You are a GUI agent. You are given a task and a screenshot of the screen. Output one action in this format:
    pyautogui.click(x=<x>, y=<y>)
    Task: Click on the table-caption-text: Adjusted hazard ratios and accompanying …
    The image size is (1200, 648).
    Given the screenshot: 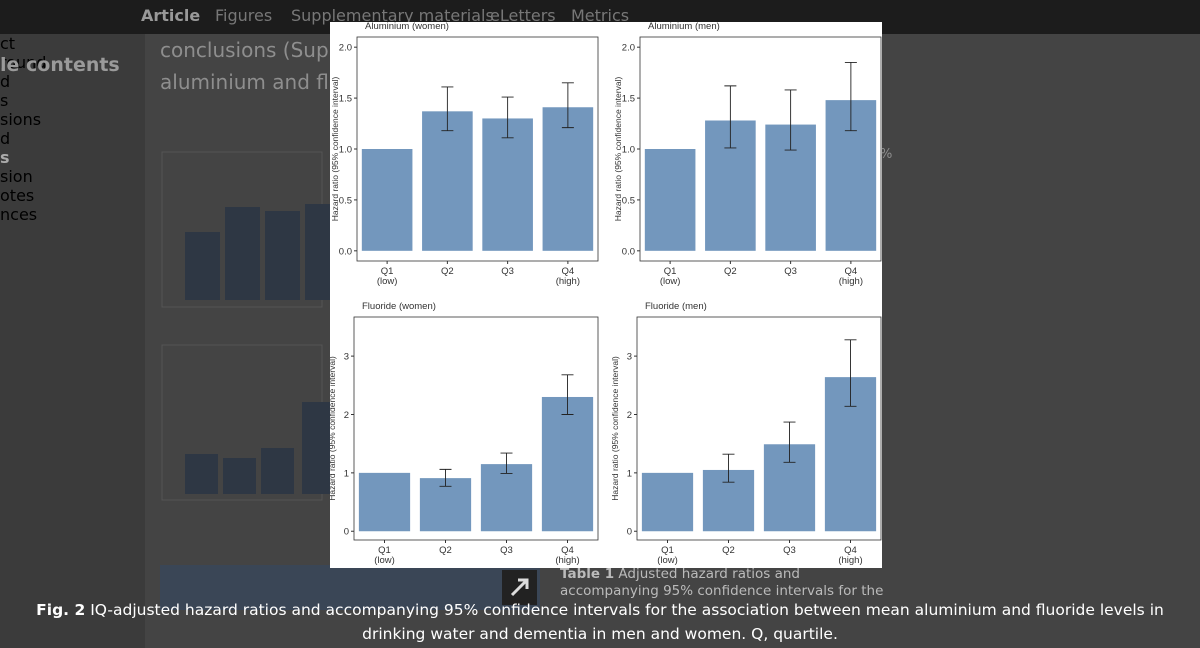 What is the action you would take?
    pyautogui.click(x=722, y=582)
    